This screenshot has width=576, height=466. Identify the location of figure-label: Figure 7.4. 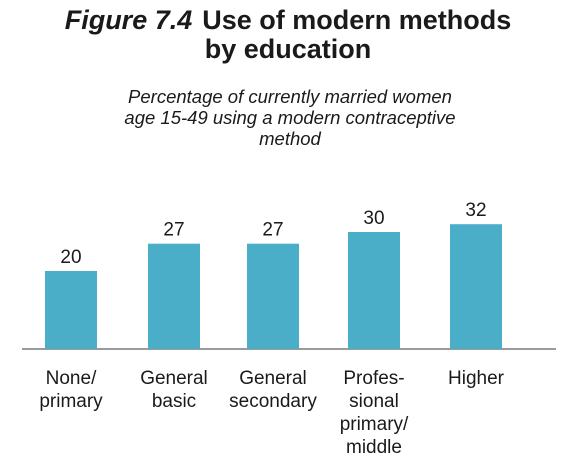
(128, 20).